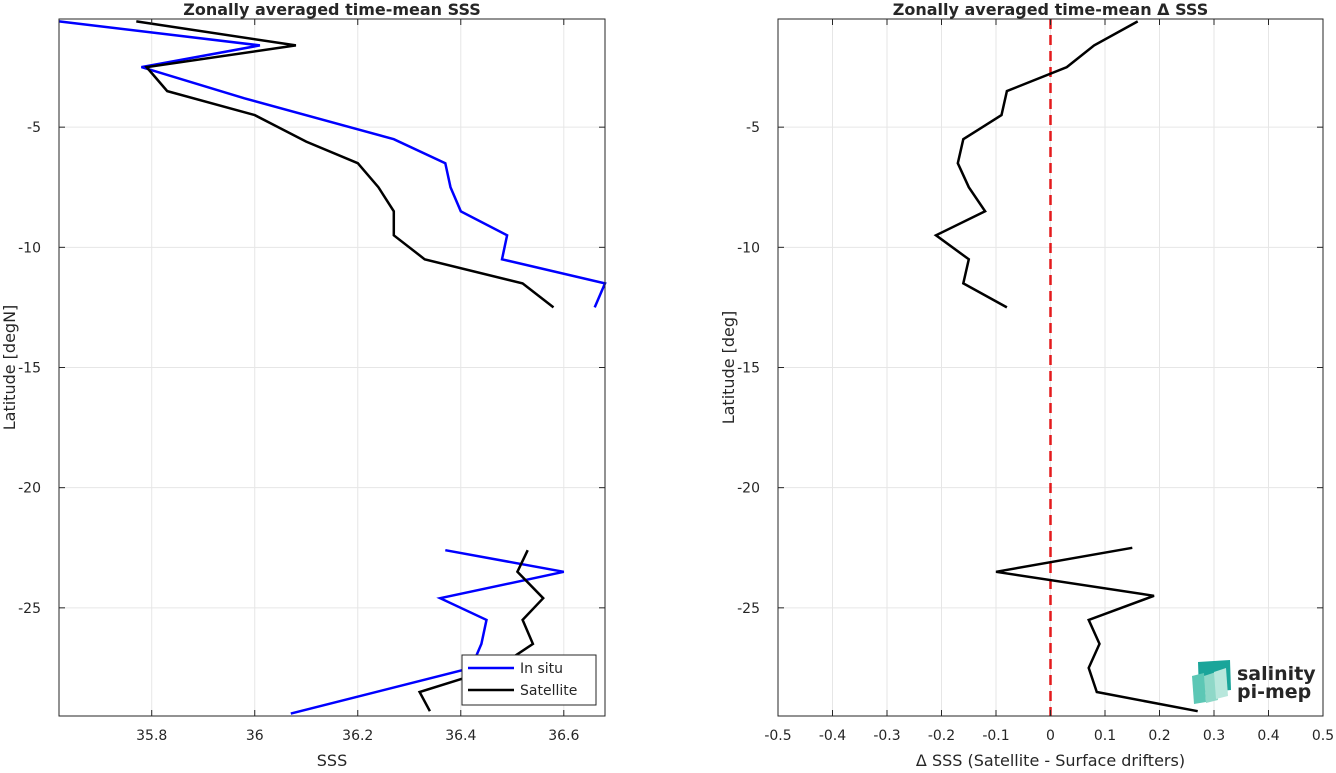  What do you see at coordinates (1051, 9) in the screenshot?
I see `chart-title: Zonally averaged time-mean Δ SSS` at bounding box center [1051, 9].